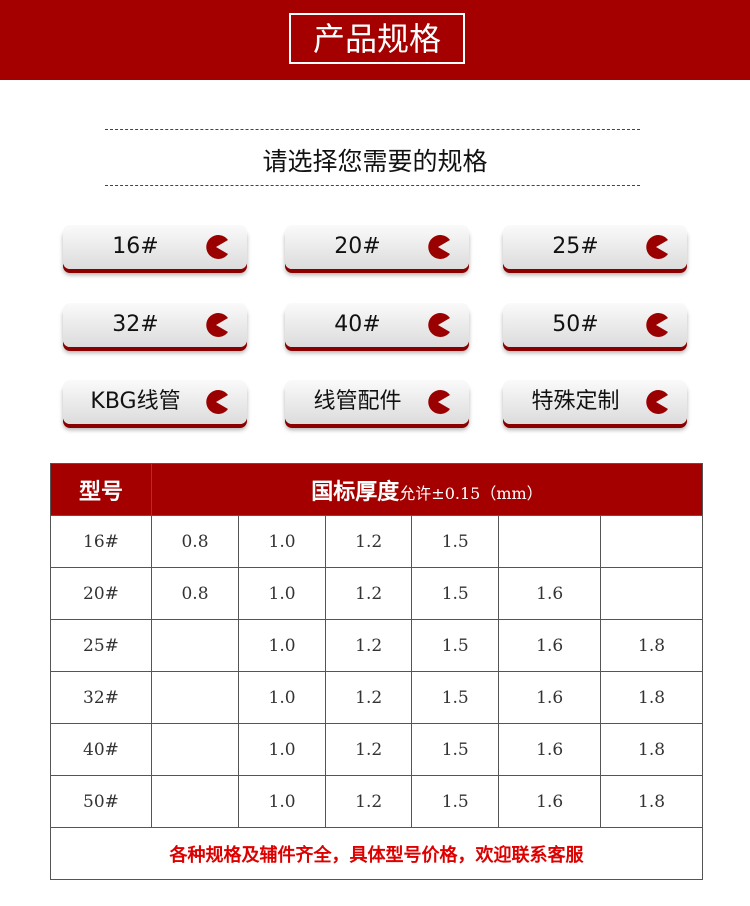  I want to click on spec-button: 线管配件, so click(377, 402).